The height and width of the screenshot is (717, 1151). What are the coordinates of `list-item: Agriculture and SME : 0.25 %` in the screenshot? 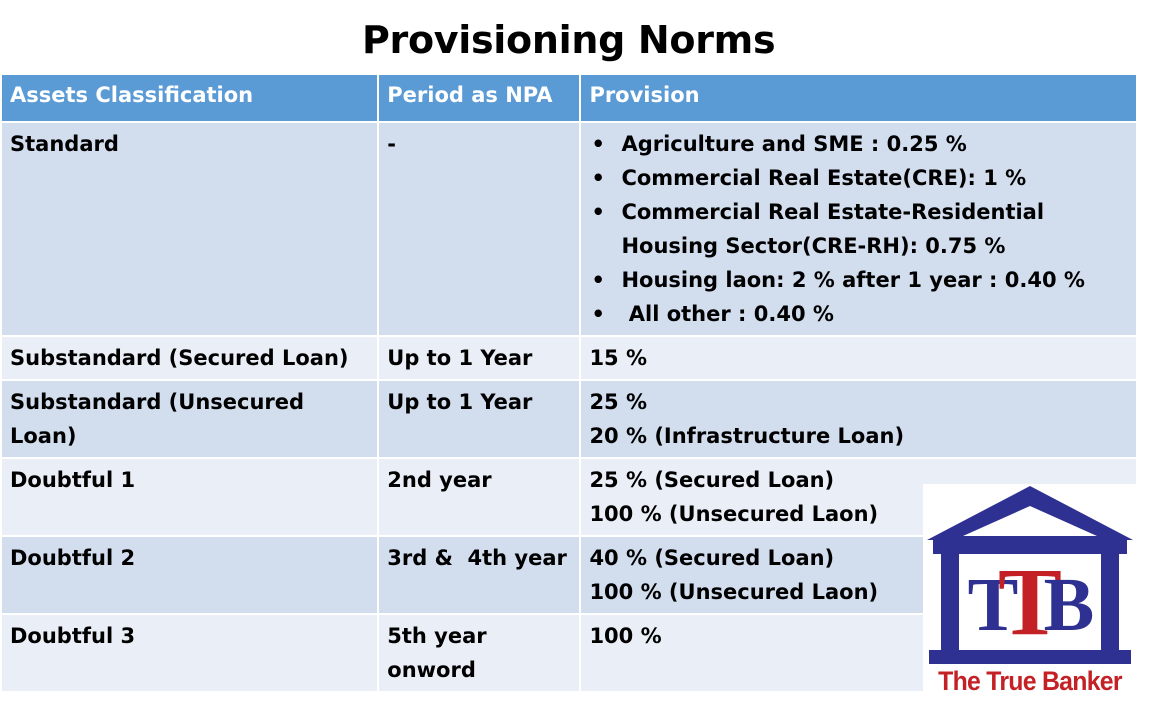 It's located at (858, 144).